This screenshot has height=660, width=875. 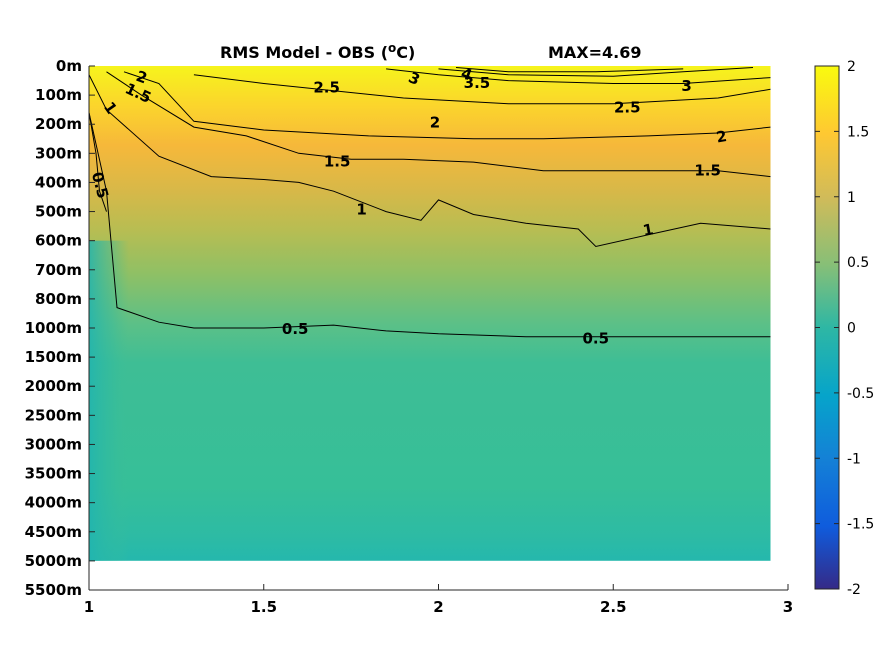 What do you see at coordinates (53, 328) in the screenshot?
I see `y-tick-label: 1000m` at bounding box center [53, 328].